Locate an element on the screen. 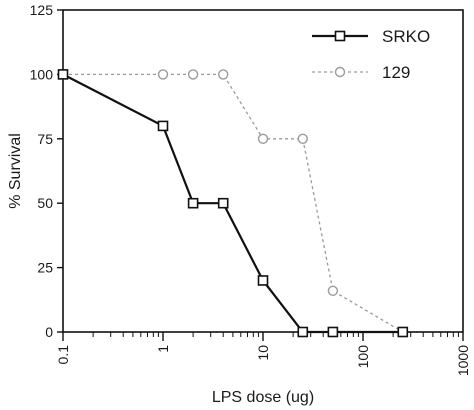  y-tick-label: 75 is located at coordinates (45, 139).